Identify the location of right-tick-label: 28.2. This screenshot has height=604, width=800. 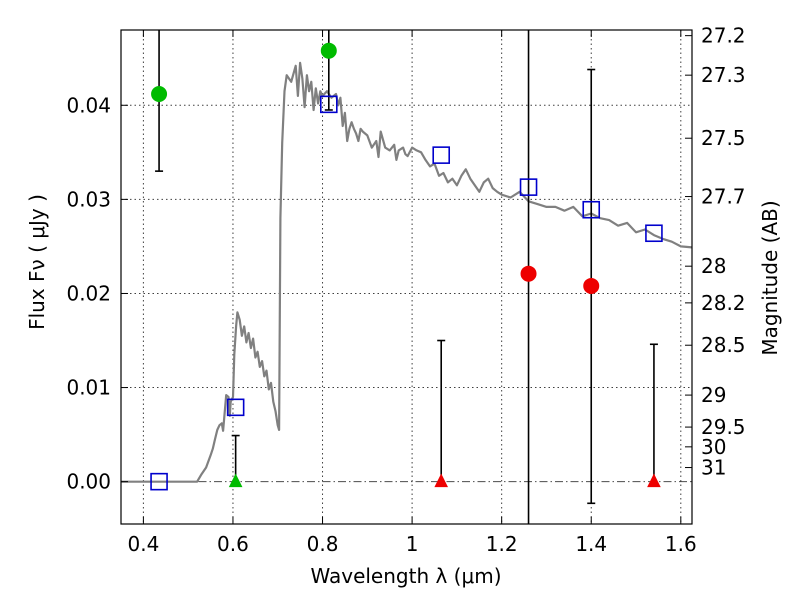
(723, 303).